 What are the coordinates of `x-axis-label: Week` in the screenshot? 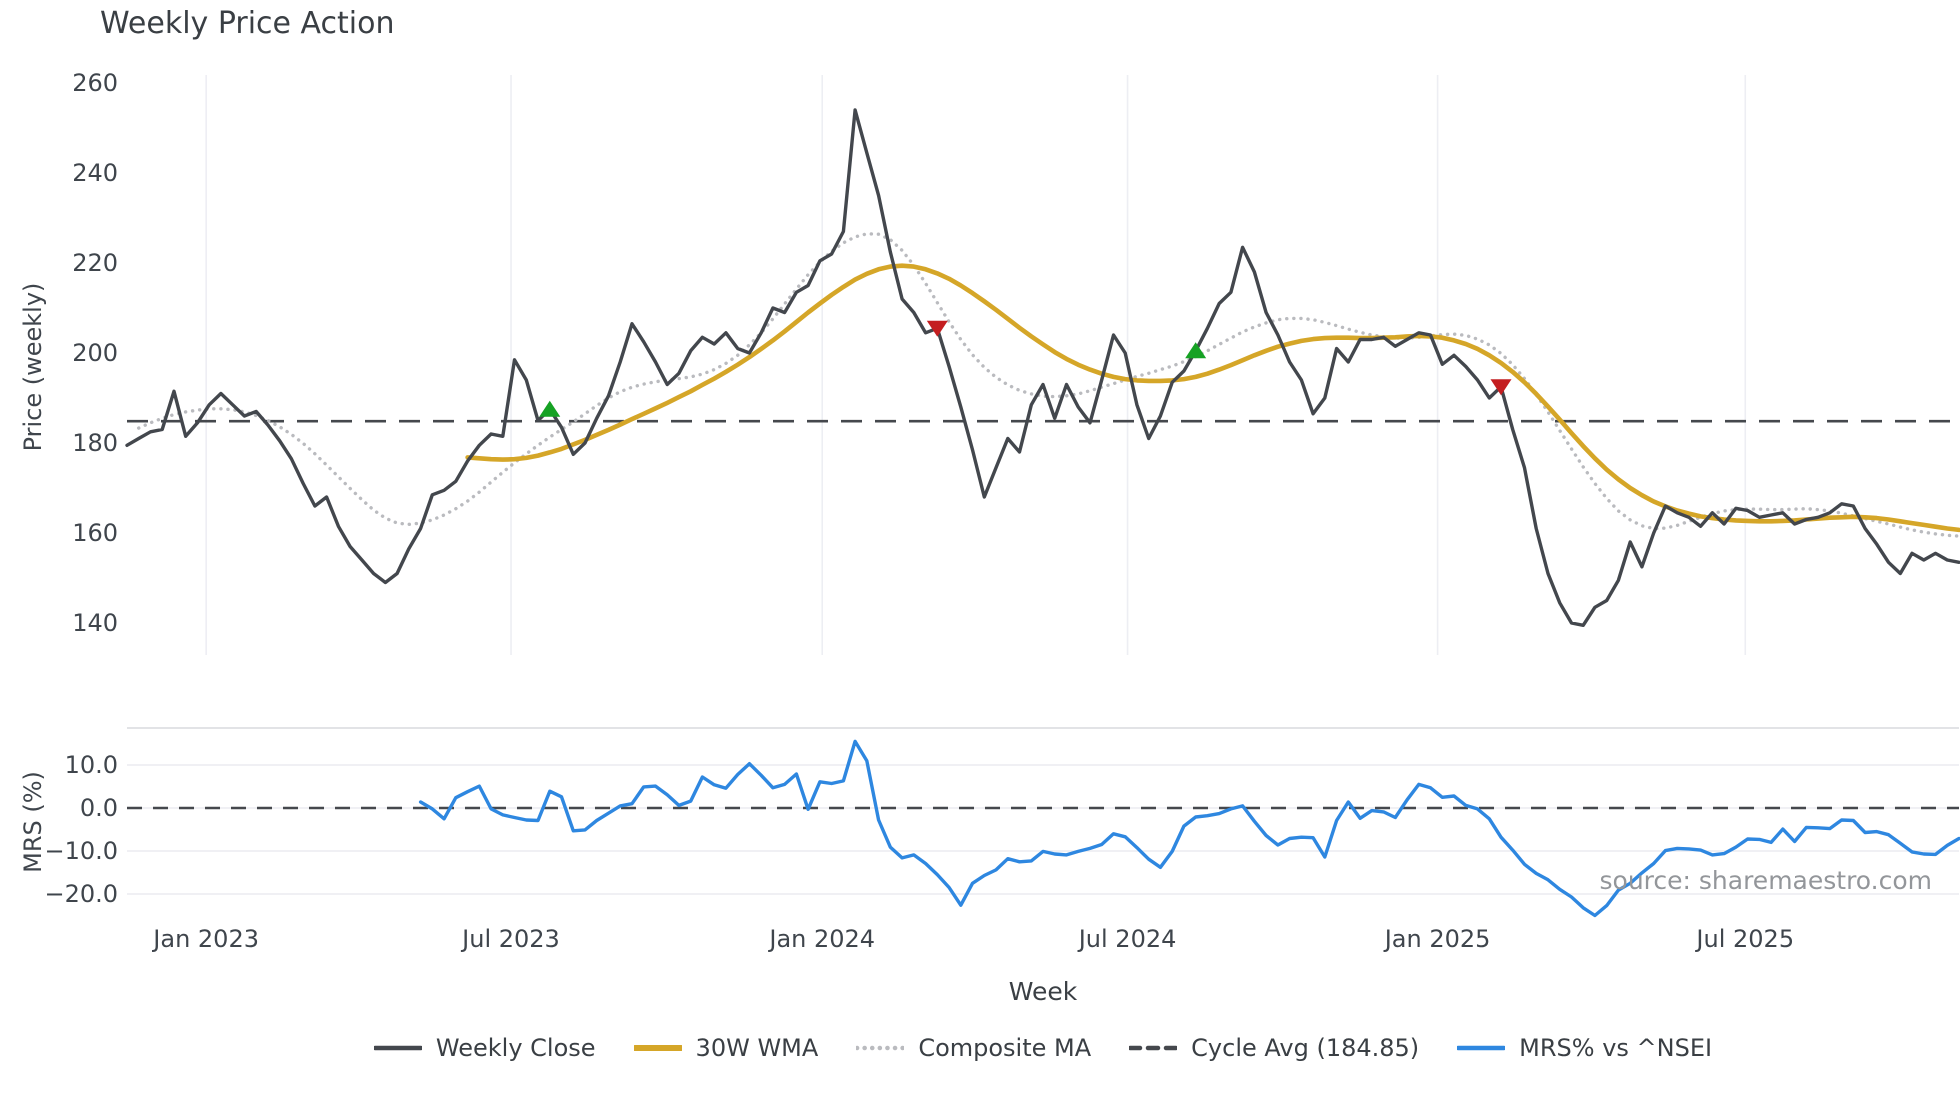 It's located at (1043, 991).